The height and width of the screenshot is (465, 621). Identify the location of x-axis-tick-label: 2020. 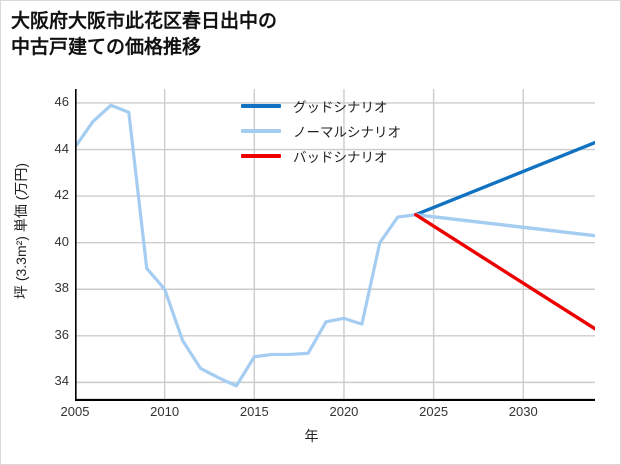
(344, 411).